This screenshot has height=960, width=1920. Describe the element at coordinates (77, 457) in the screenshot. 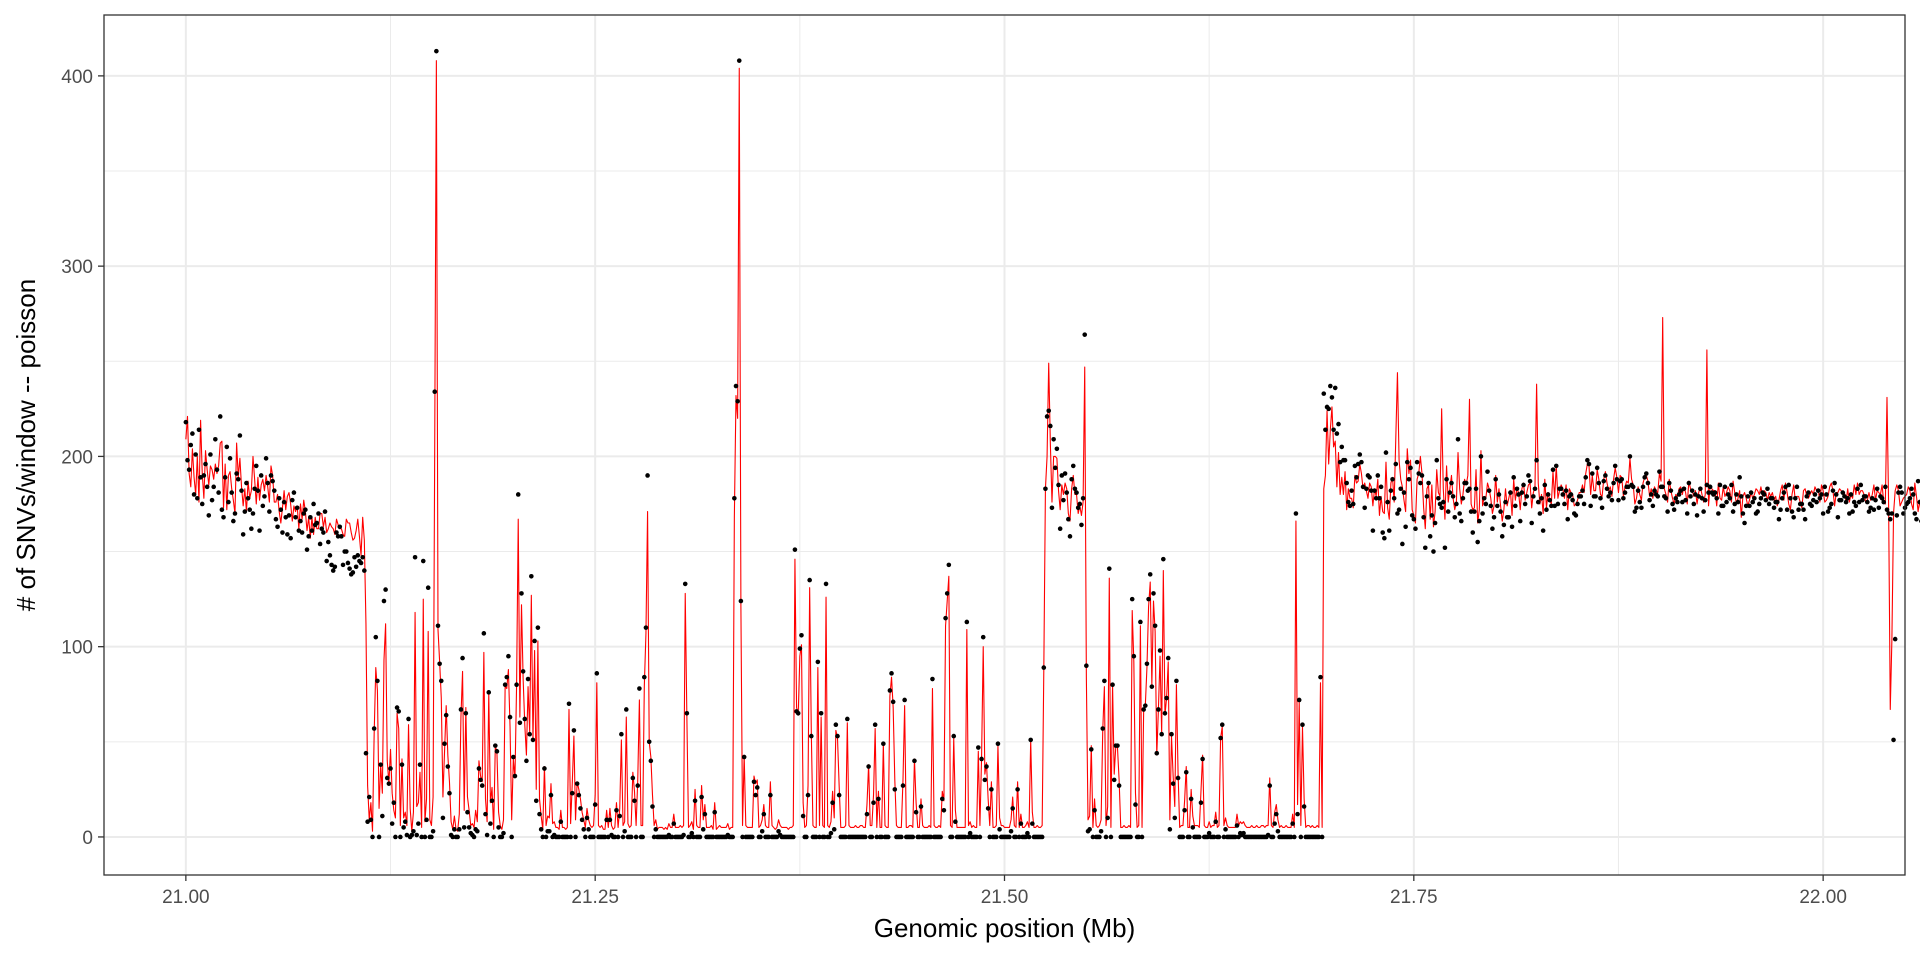

I see `y-tick-label: 200` at that location.